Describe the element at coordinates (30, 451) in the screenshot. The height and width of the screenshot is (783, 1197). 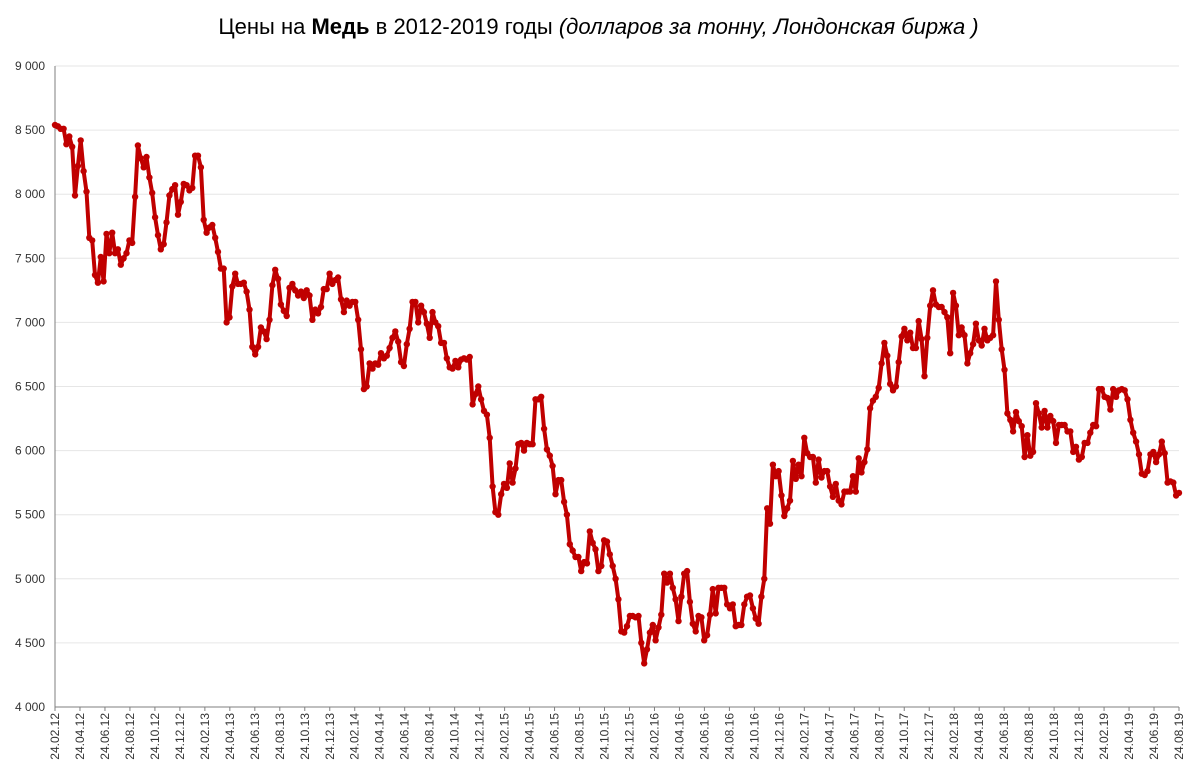
I see `y-tick-label: 6 000` at that location.